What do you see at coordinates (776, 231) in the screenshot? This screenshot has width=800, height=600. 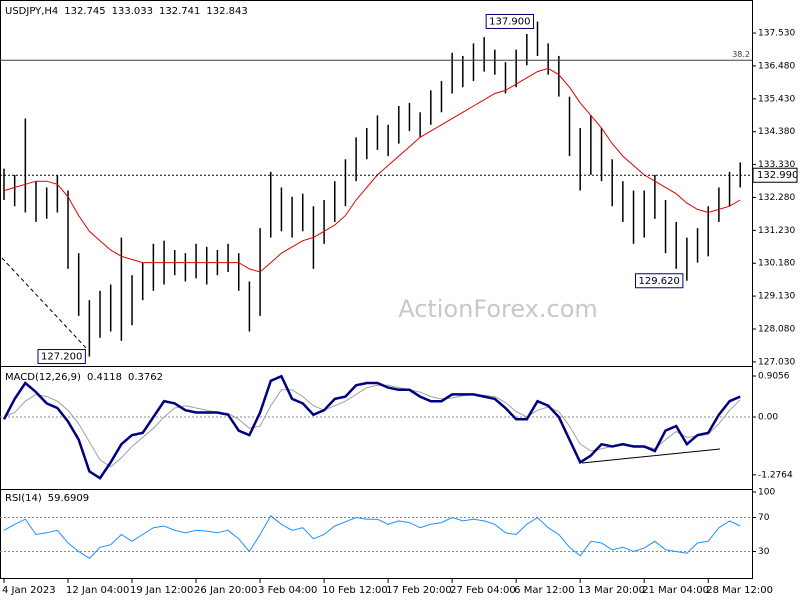 I see `y-tick-label: 131.230` at bounding box center [776, 231].